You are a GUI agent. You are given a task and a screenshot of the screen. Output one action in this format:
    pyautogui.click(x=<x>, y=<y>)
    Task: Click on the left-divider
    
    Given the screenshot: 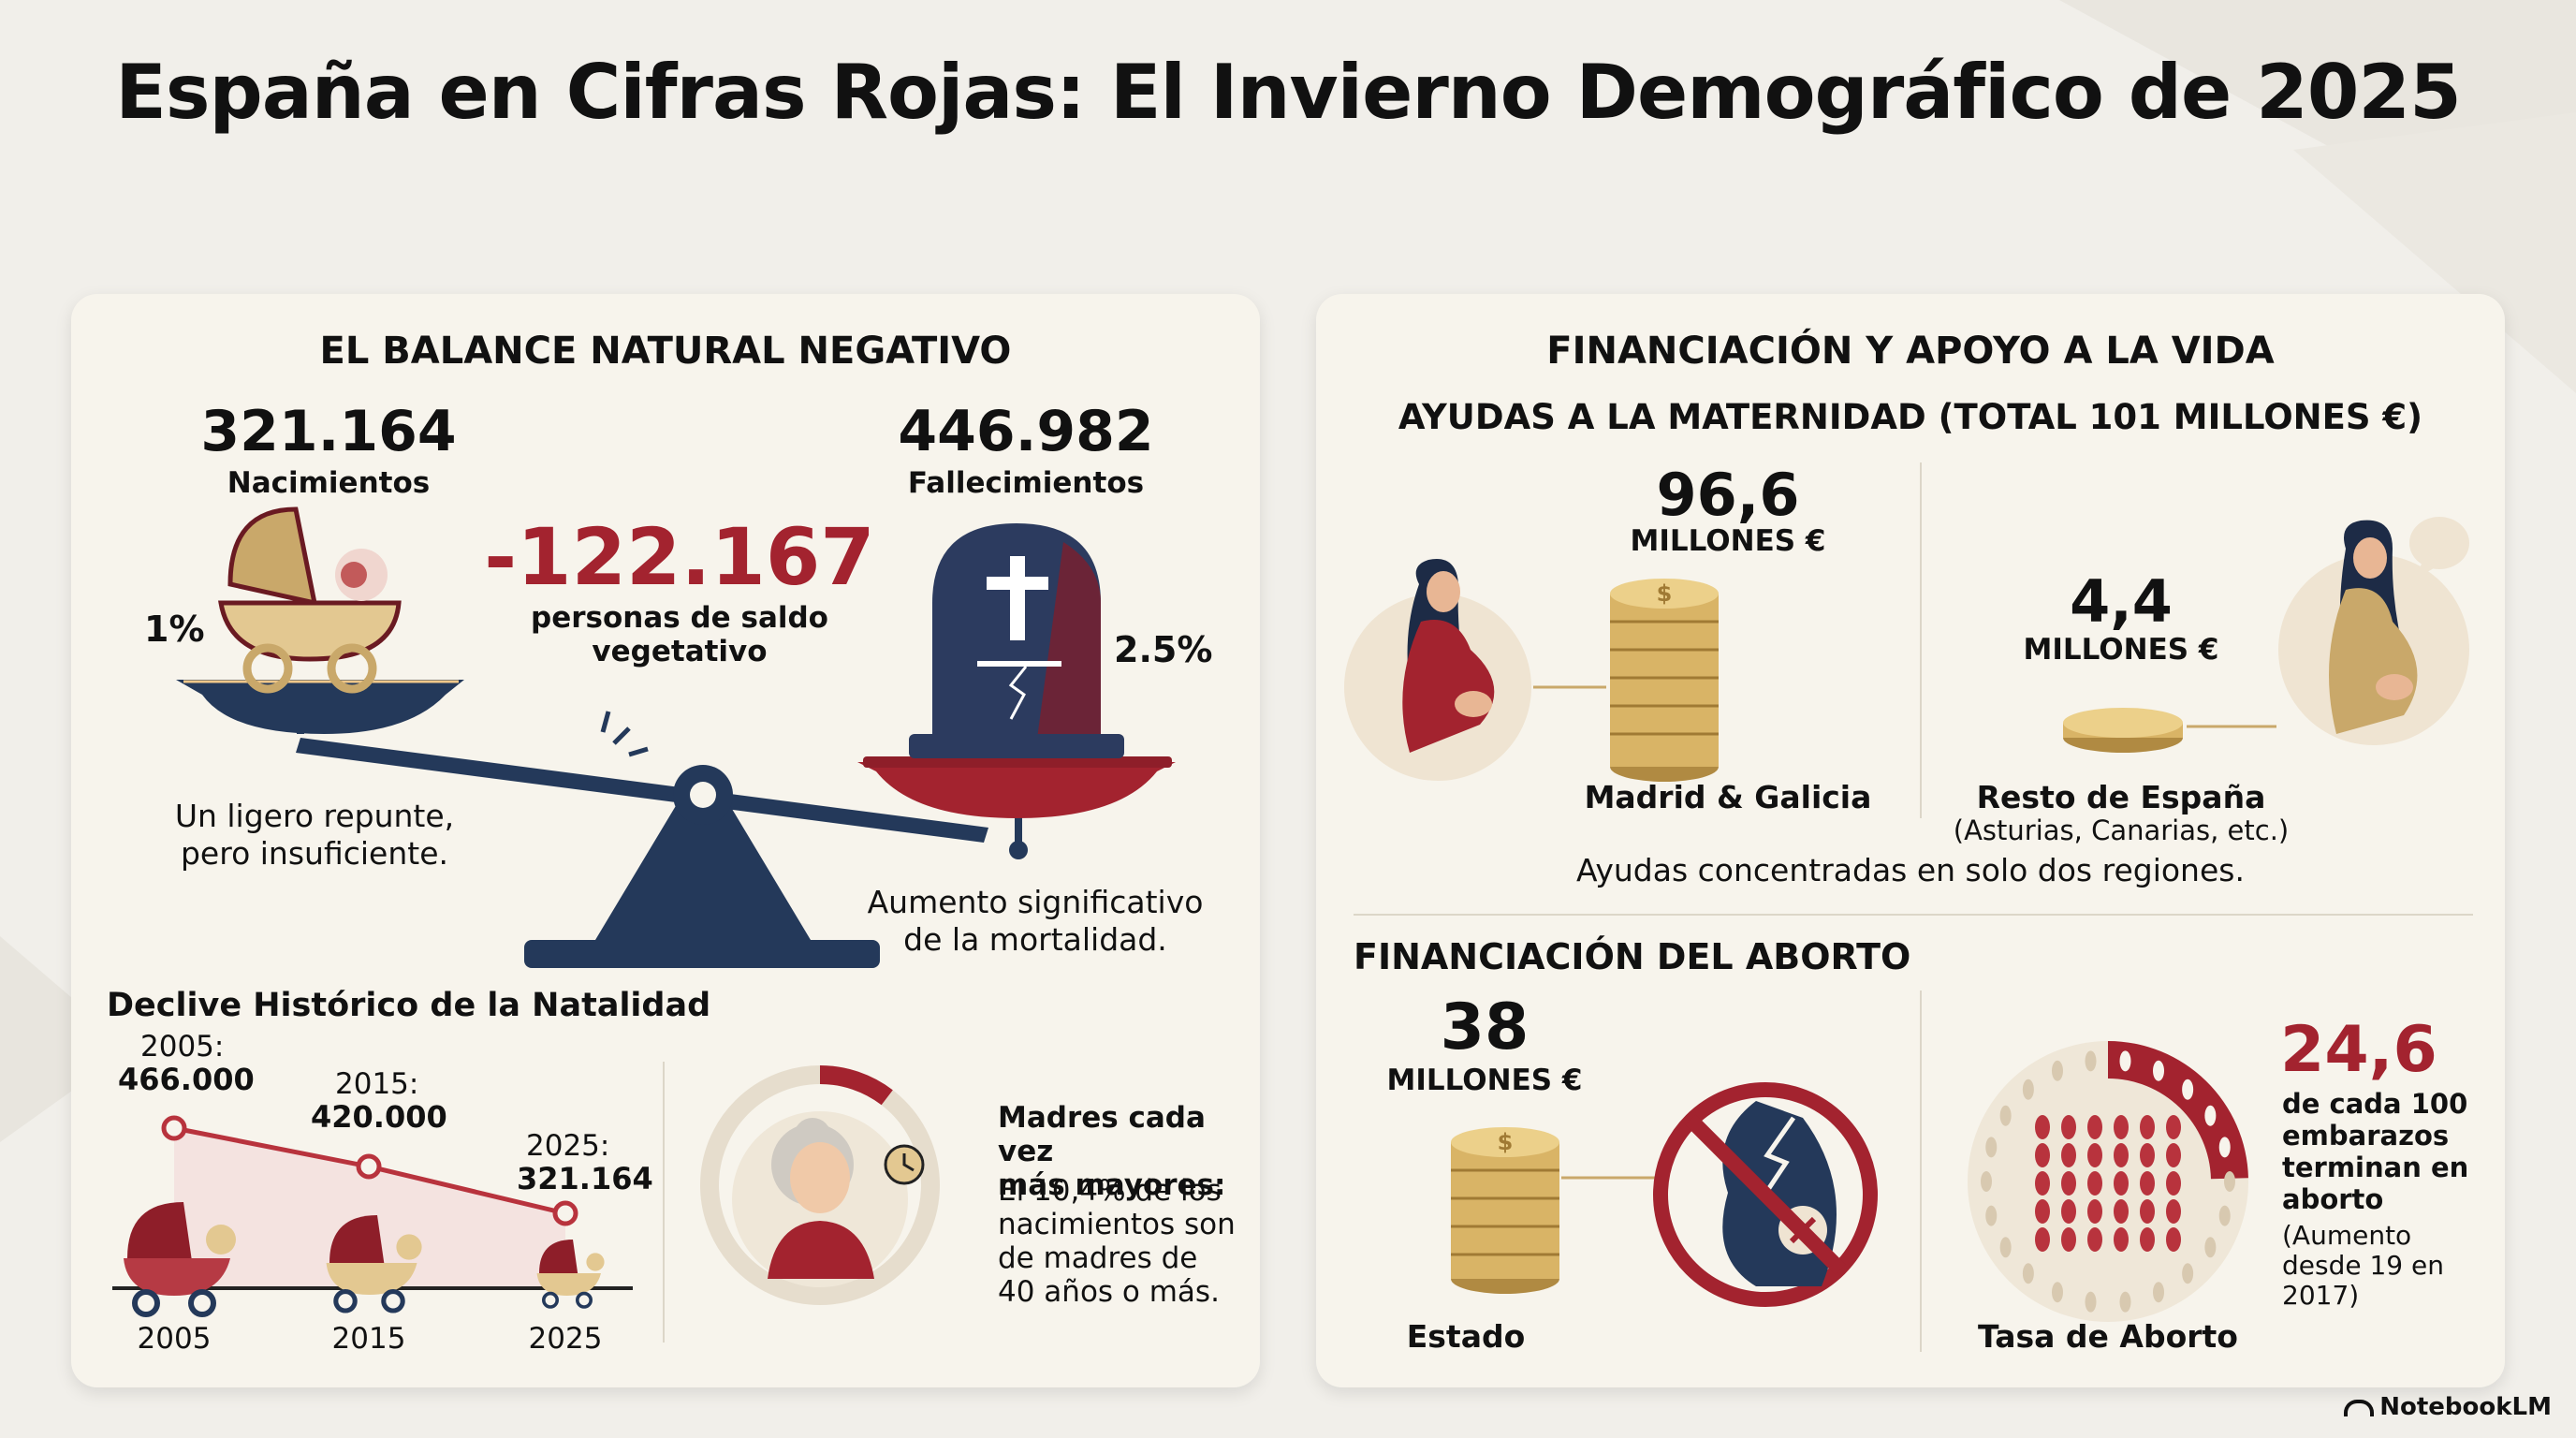 What is the action you would take?
    pyautogui.click(x=664, y=1202)
    